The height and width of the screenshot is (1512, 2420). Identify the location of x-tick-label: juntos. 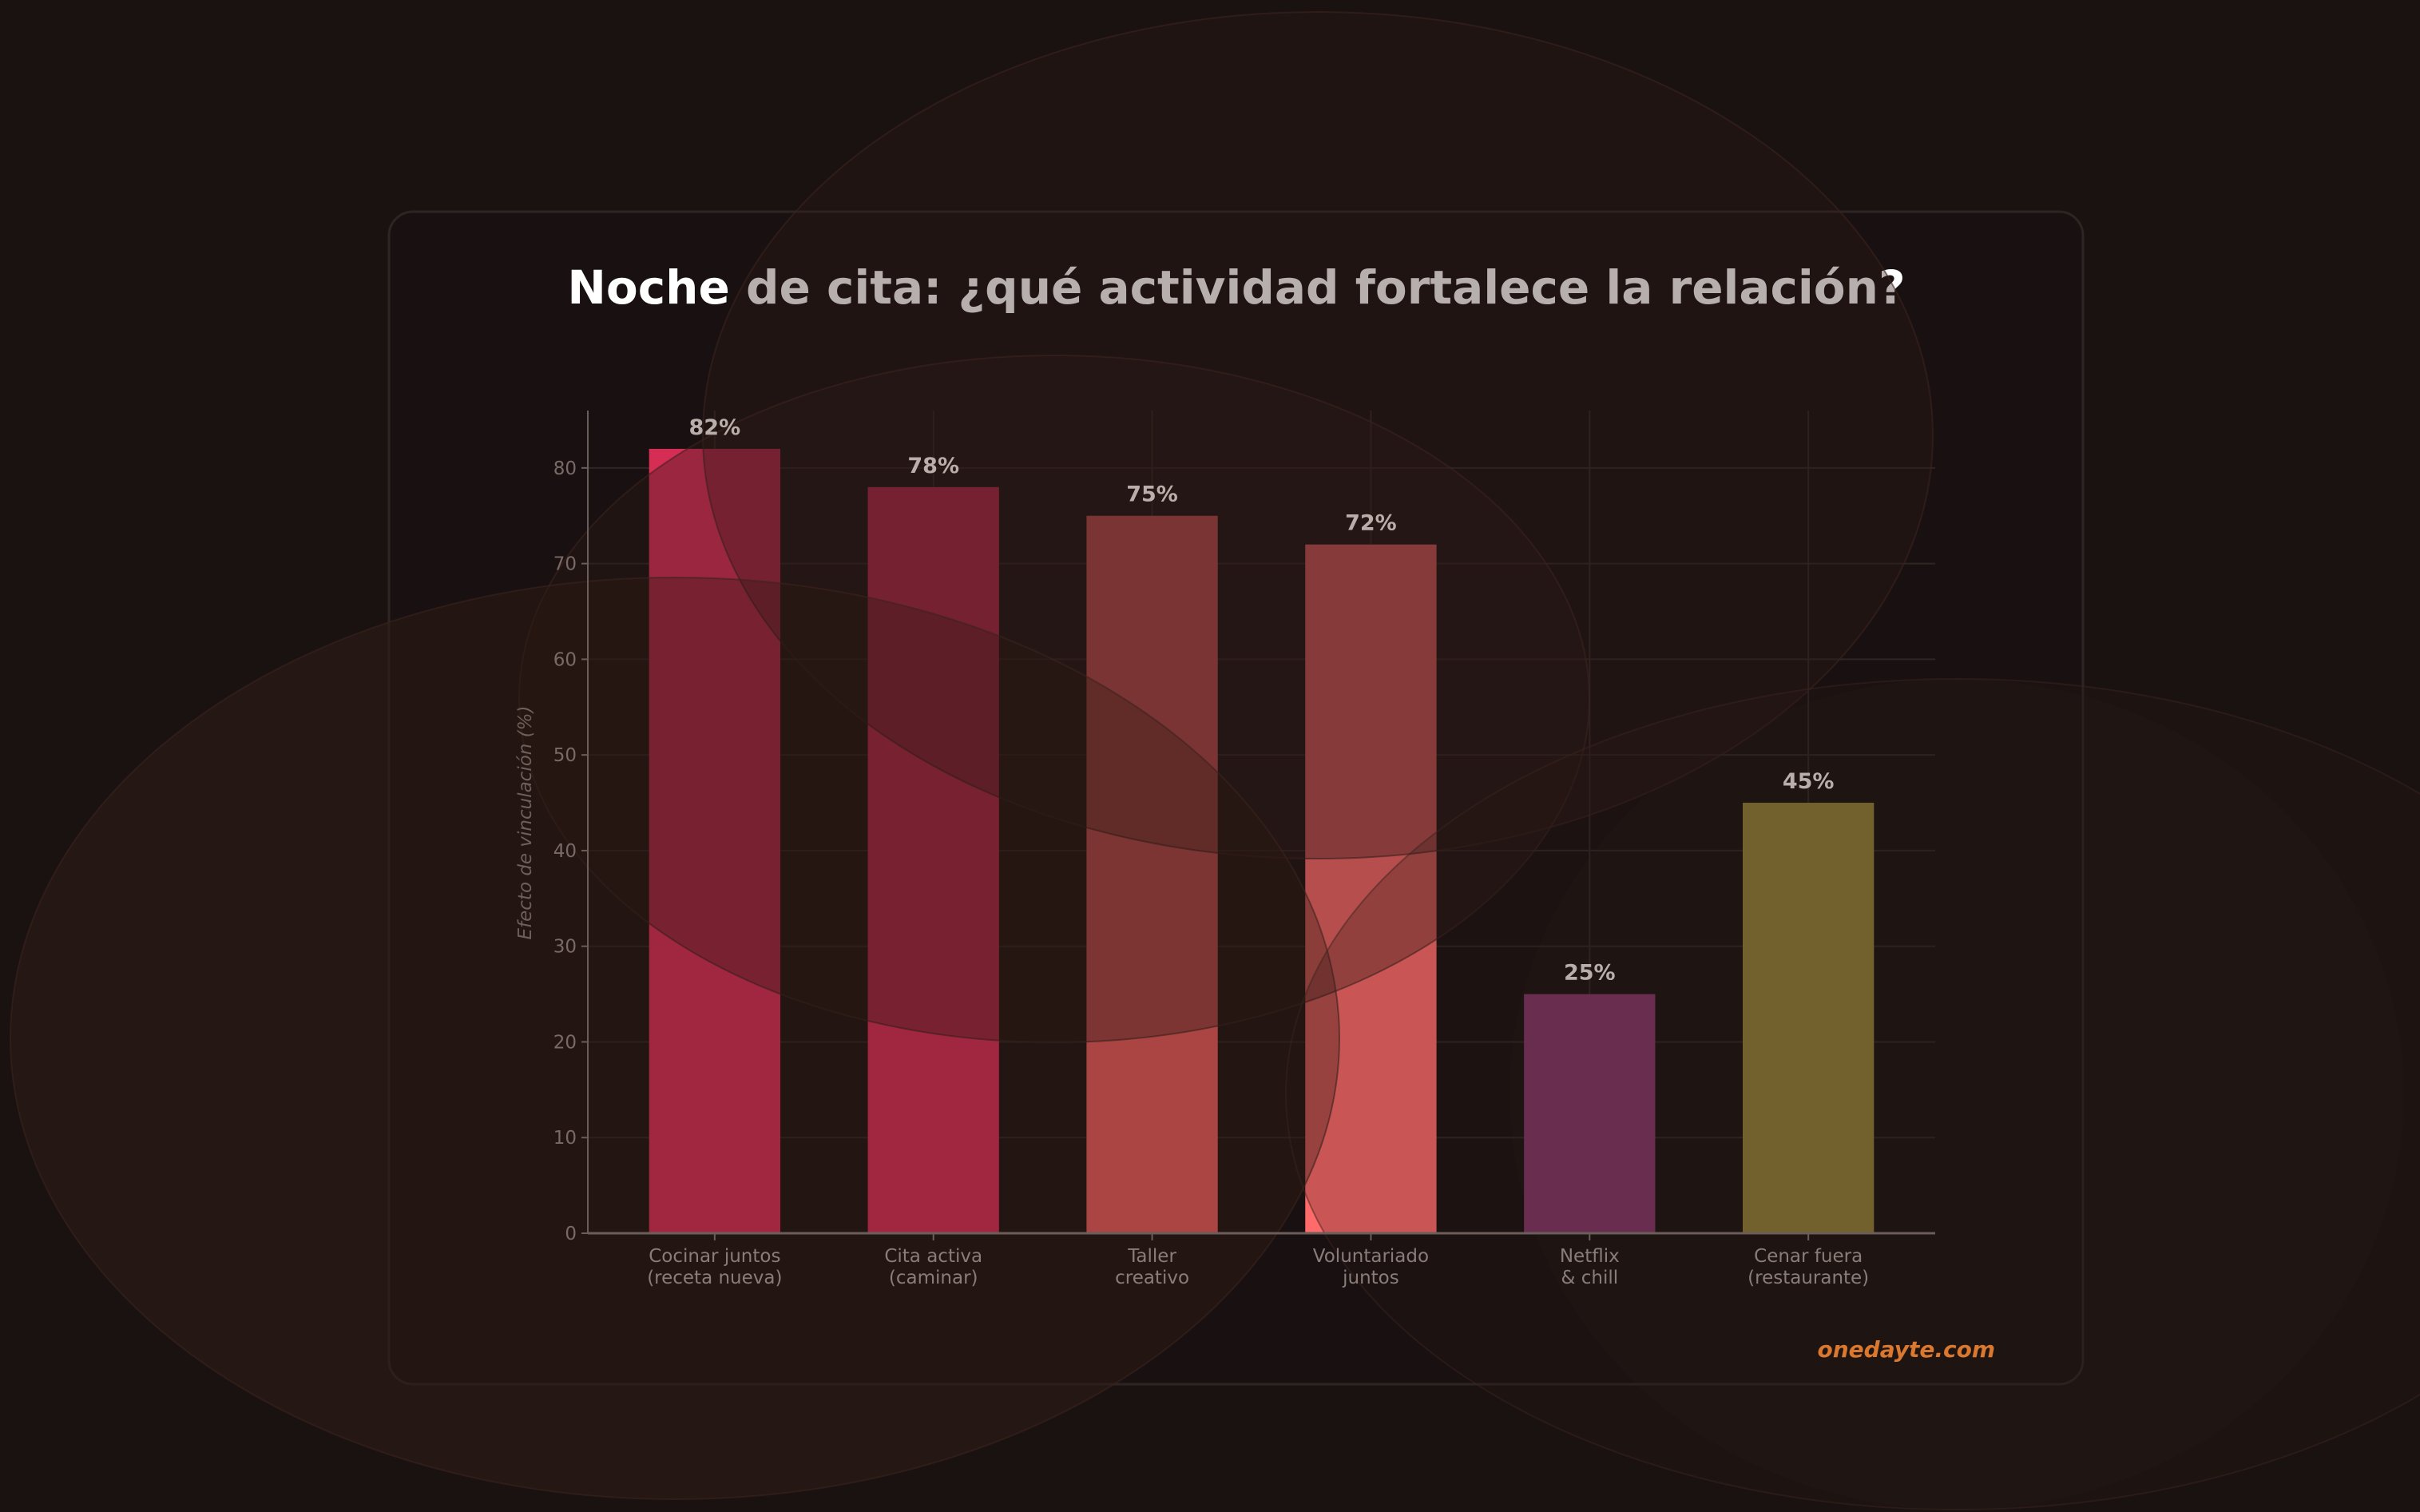
(1370, 1278).